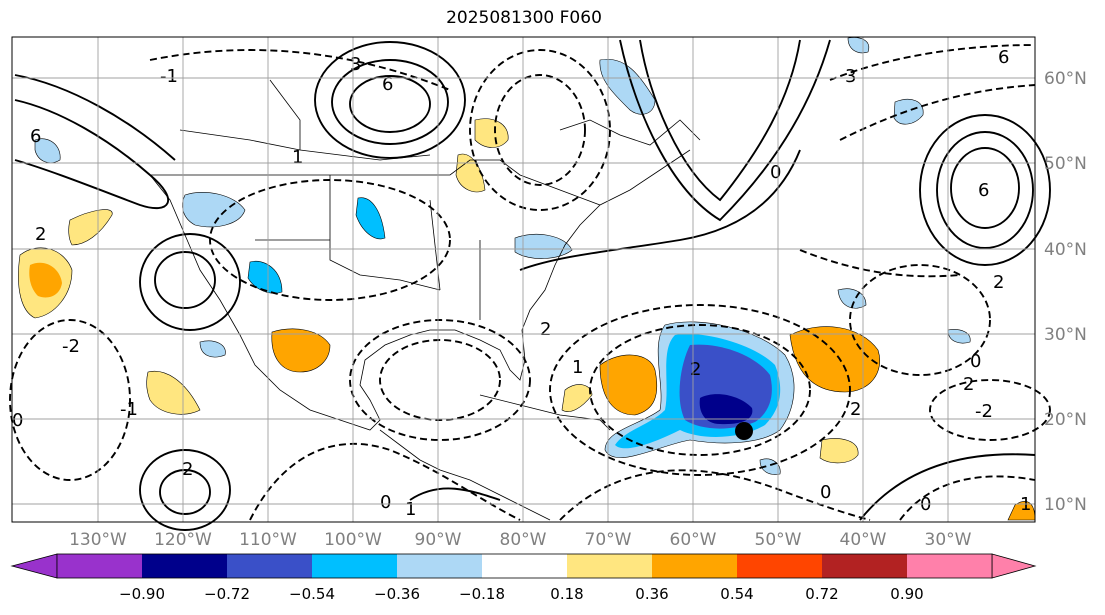 The width and height of the screenshot is (1105, 615). What do you see at coordinates (744, 431) in the screenshot?
I see `storm-center-marker` at bounding box center [744, 431].